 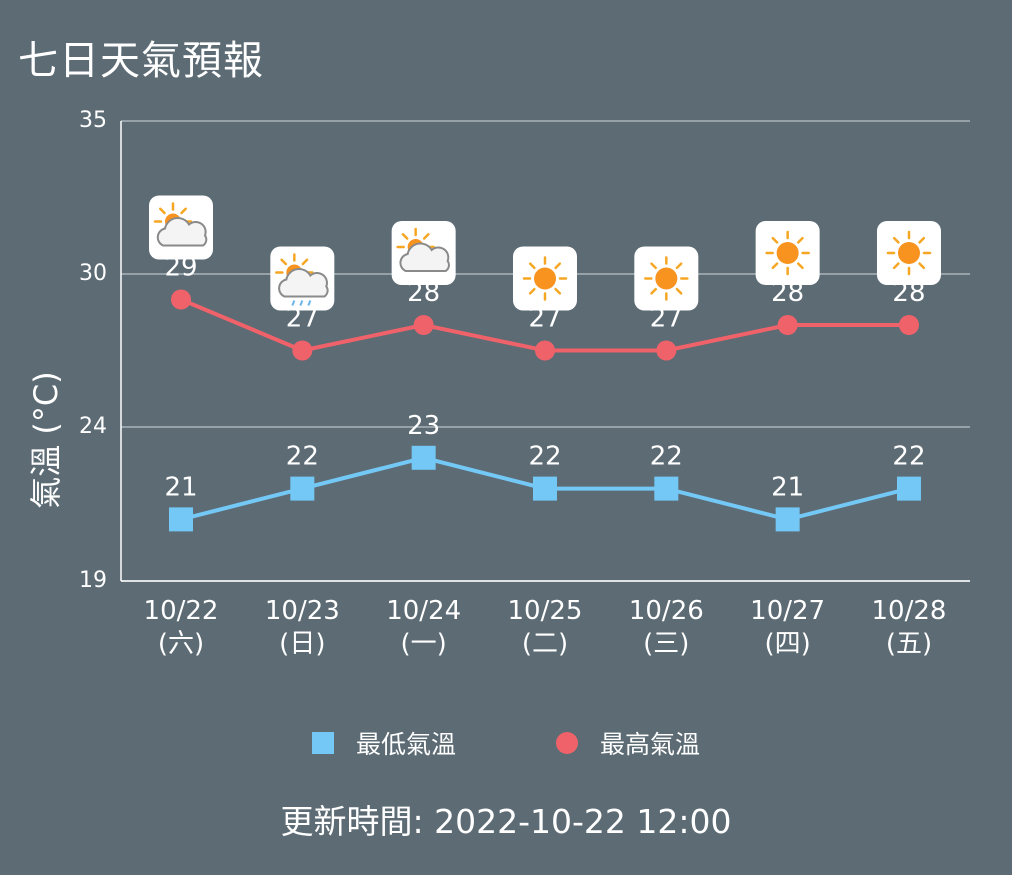 What do you see at coordinates (180, 268) in the screenshot?
I see `high-temp-label: 29` at bounding box center [180, 268].